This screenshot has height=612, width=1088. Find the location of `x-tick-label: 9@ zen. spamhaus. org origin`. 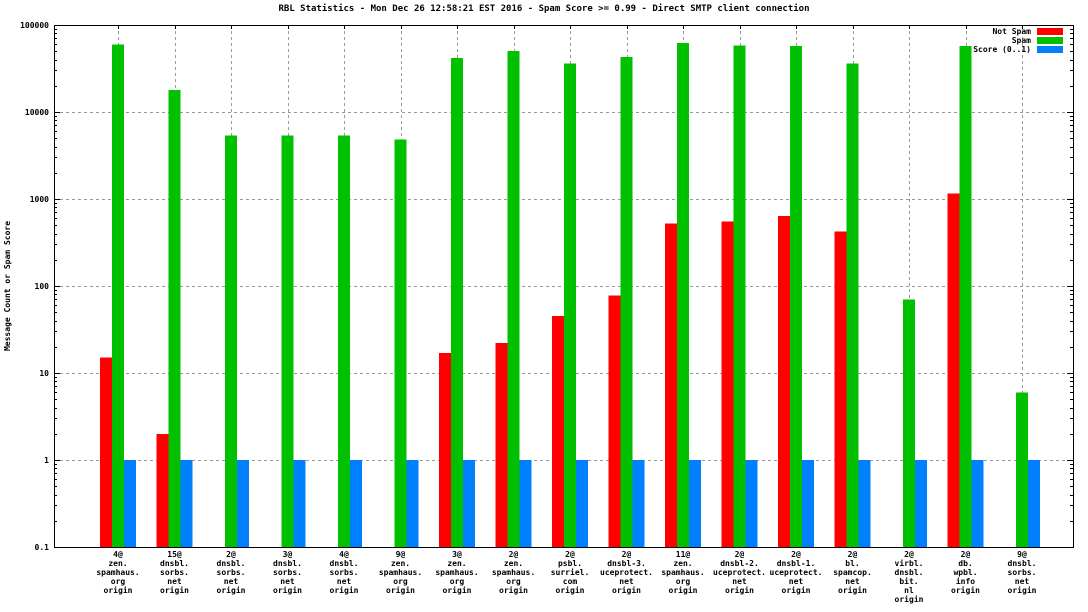

x-tick-label: 9@ zen. spamhaus. org origin is located at coordinates (400, 572).